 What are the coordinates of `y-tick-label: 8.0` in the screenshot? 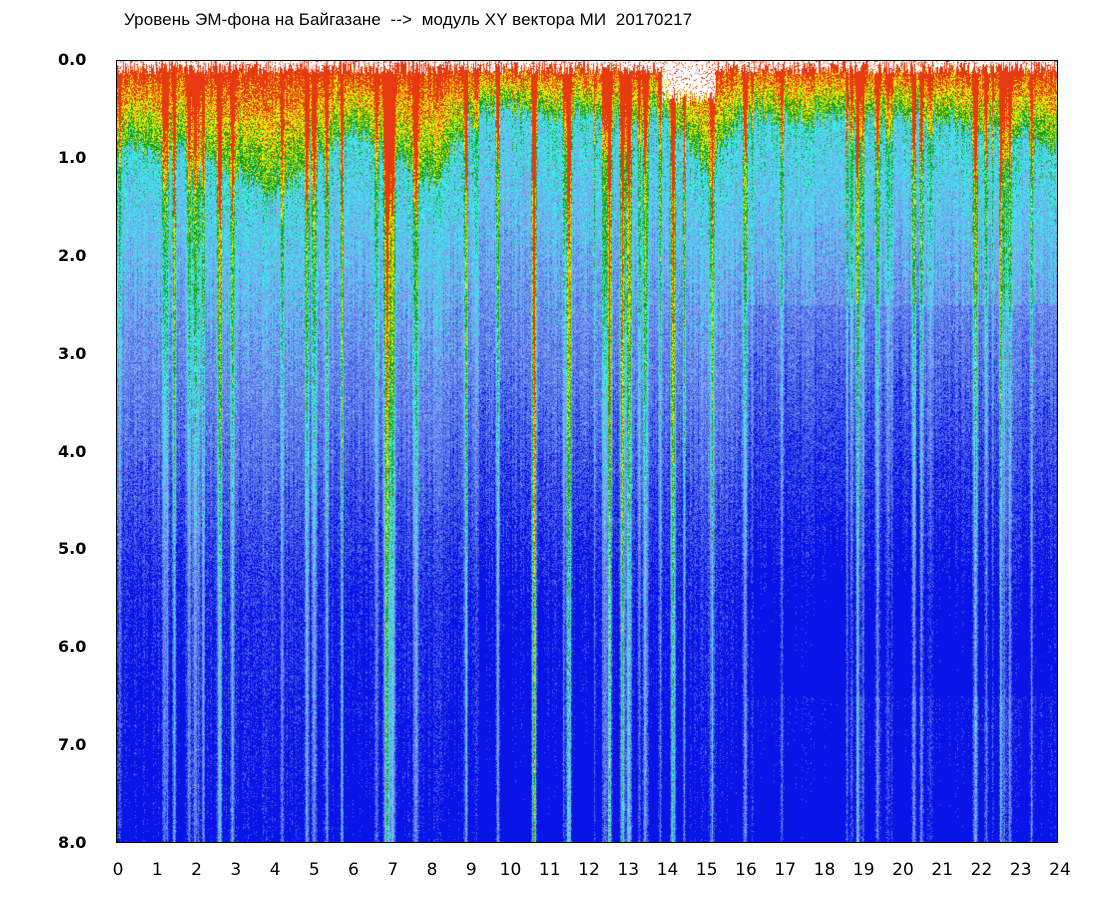 It's located at (72, 842).